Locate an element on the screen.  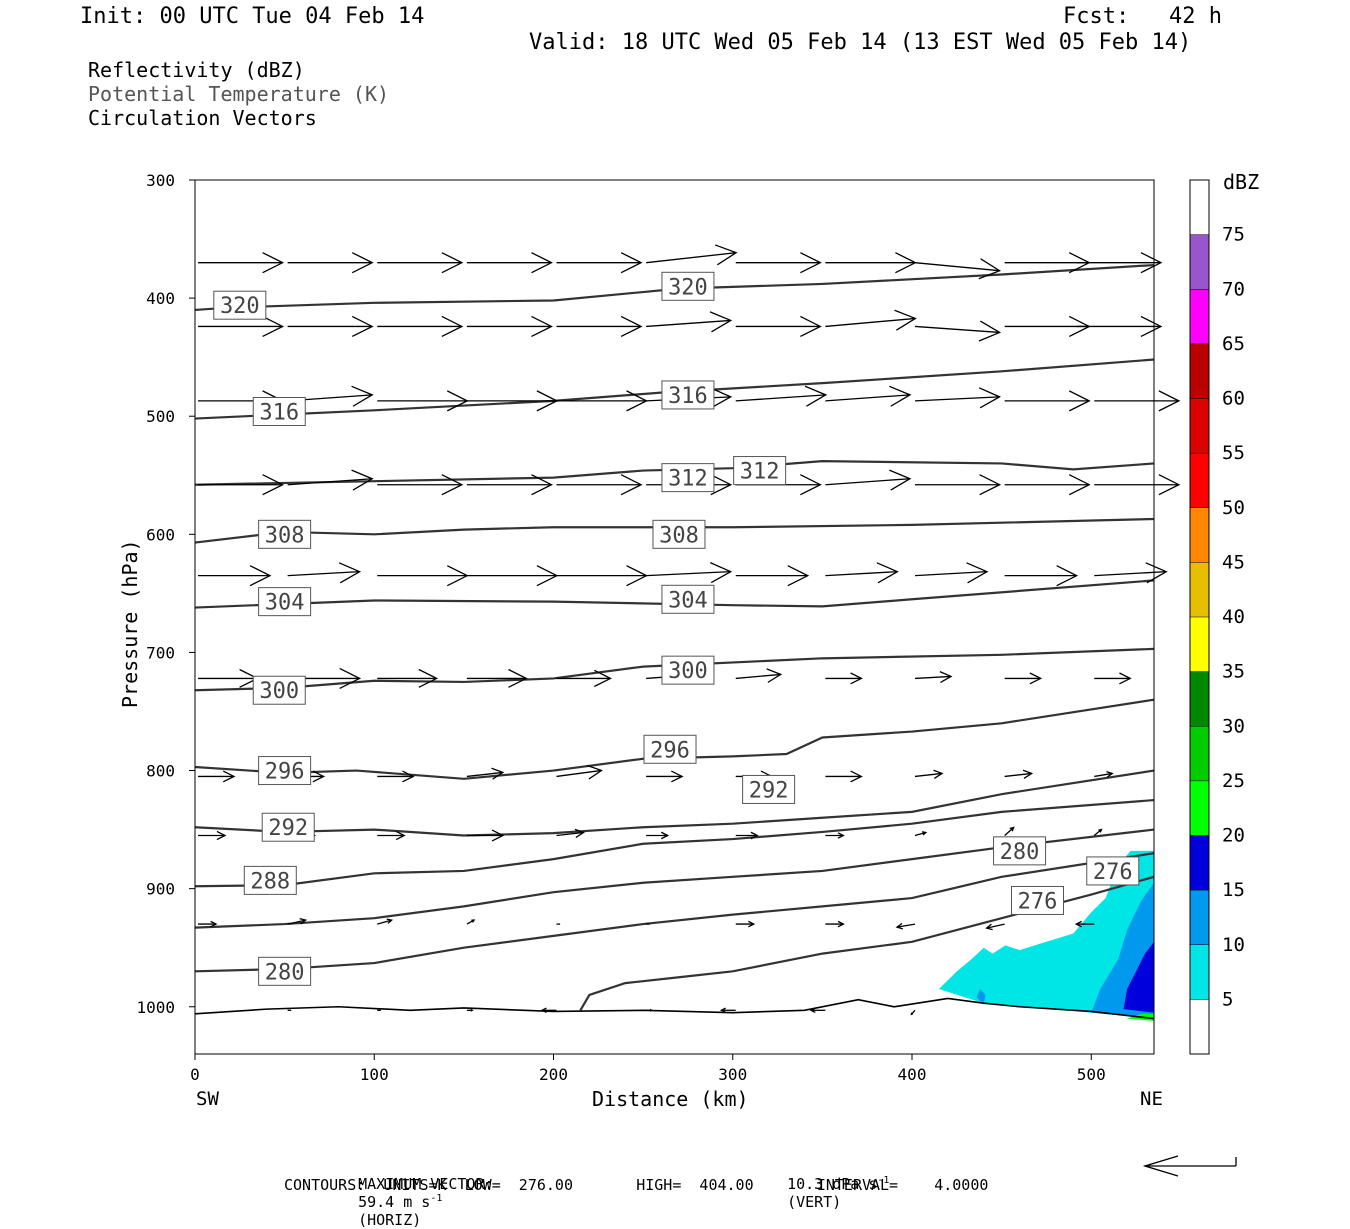
colorbar-label: 45 is located at coordinates (1233, 562).